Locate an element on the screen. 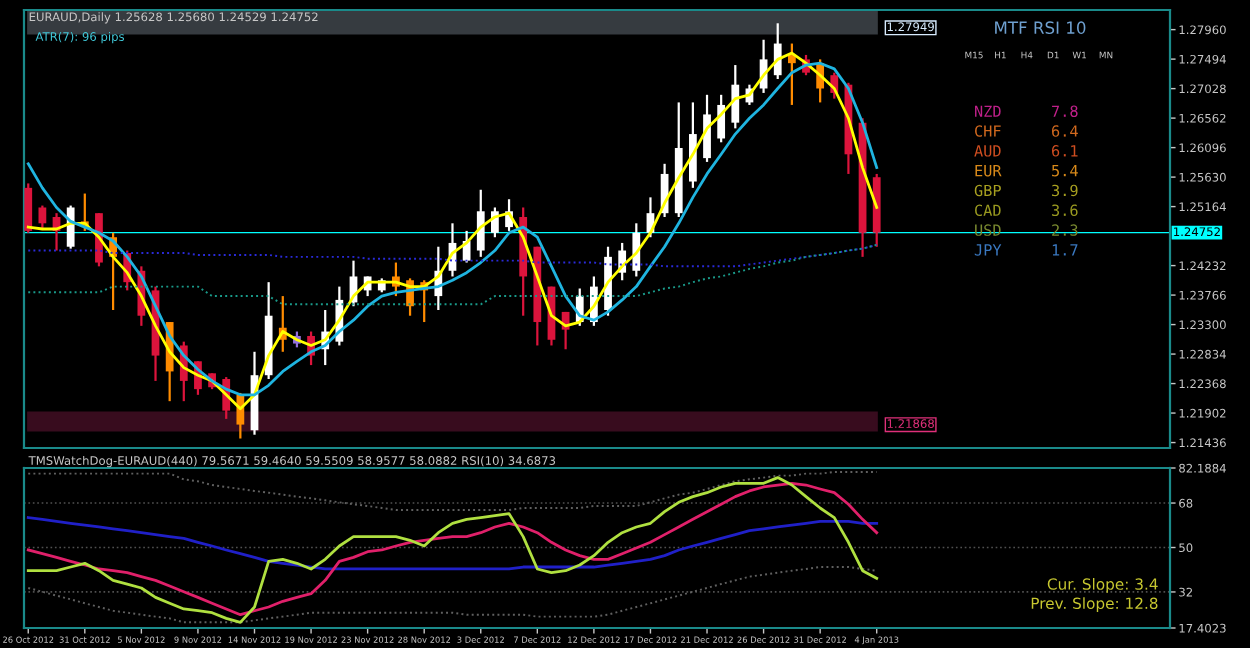  text: MTF RSI 10 is located at coordinates (1040, 27).